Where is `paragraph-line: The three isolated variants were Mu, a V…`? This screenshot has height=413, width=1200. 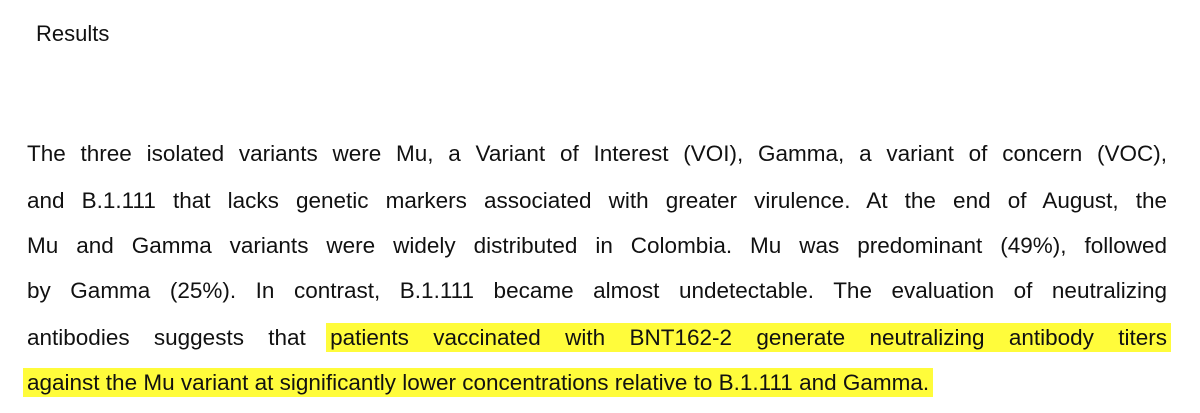
paragraph-line: The three isolated variants were Mu, a V… is located at coordinates (597, 154).